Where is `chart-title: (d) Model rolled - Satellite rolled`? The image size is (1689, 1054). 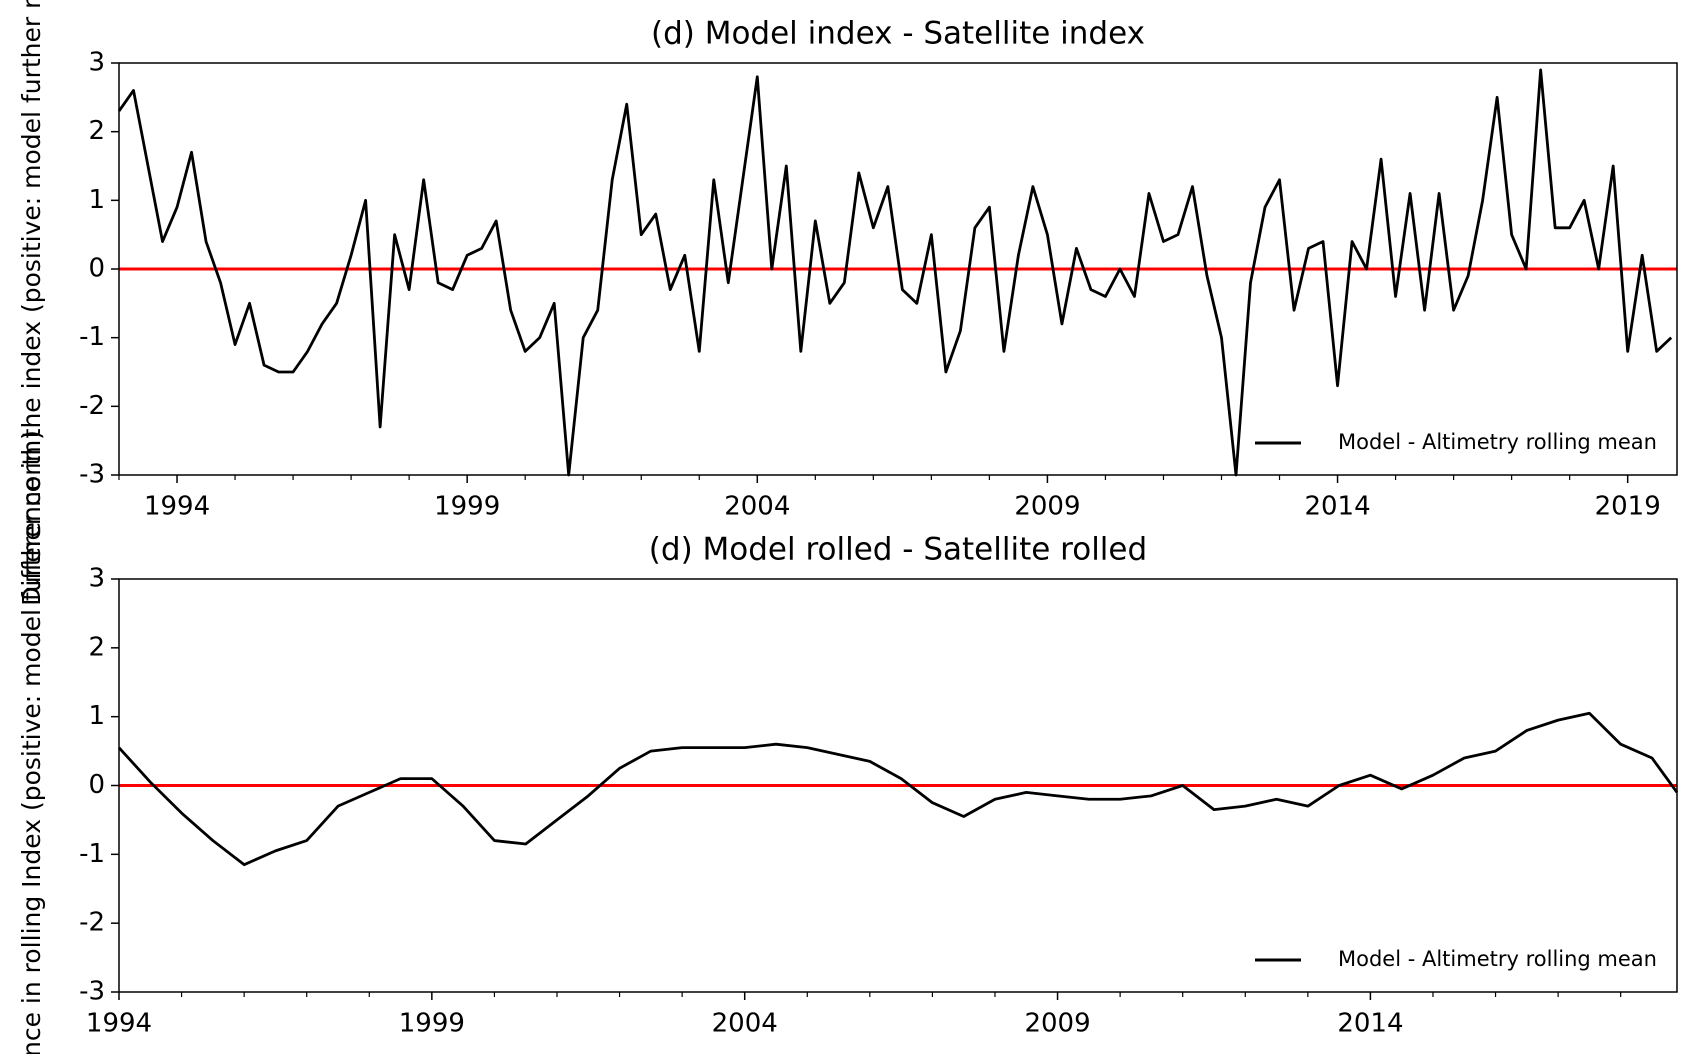
chart-title: (d) Model rolled - Satellite rolled is located at coordinates (898, 550).